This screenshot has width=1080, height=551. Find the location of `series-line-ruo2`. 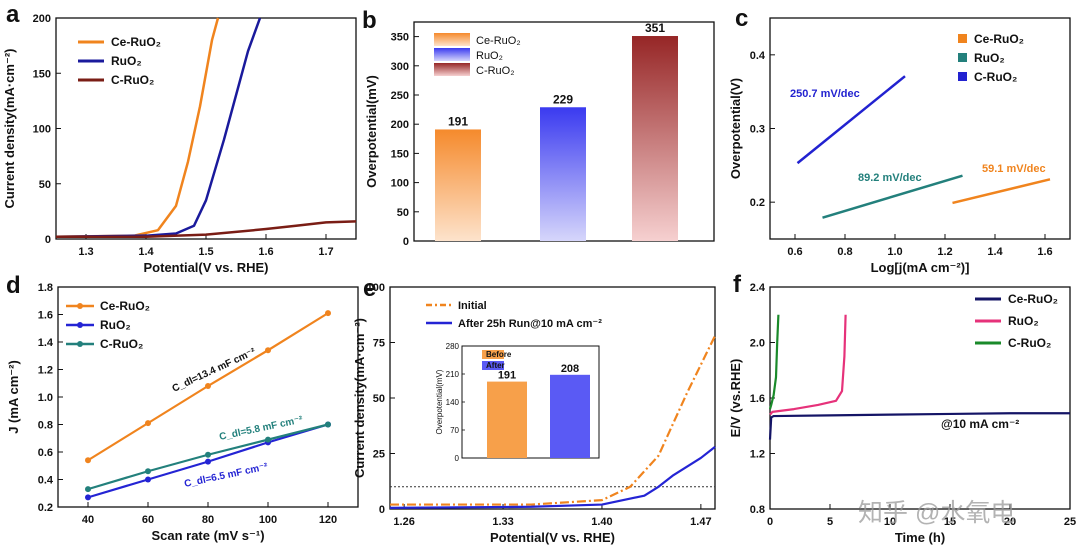

series-line-ruo2 is located at coordinates (158, 128).